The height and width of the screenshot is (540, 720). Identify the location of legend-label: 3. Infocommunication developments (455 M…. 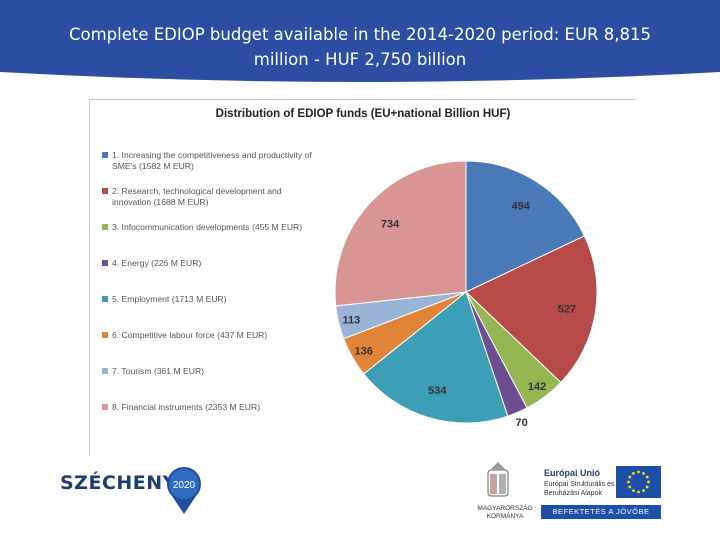
(207, 227).